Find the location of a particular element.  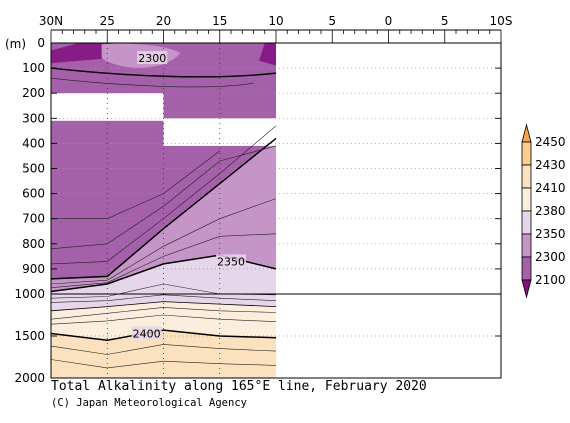

colorbar-tip-top is located at coordinates (526, 133).